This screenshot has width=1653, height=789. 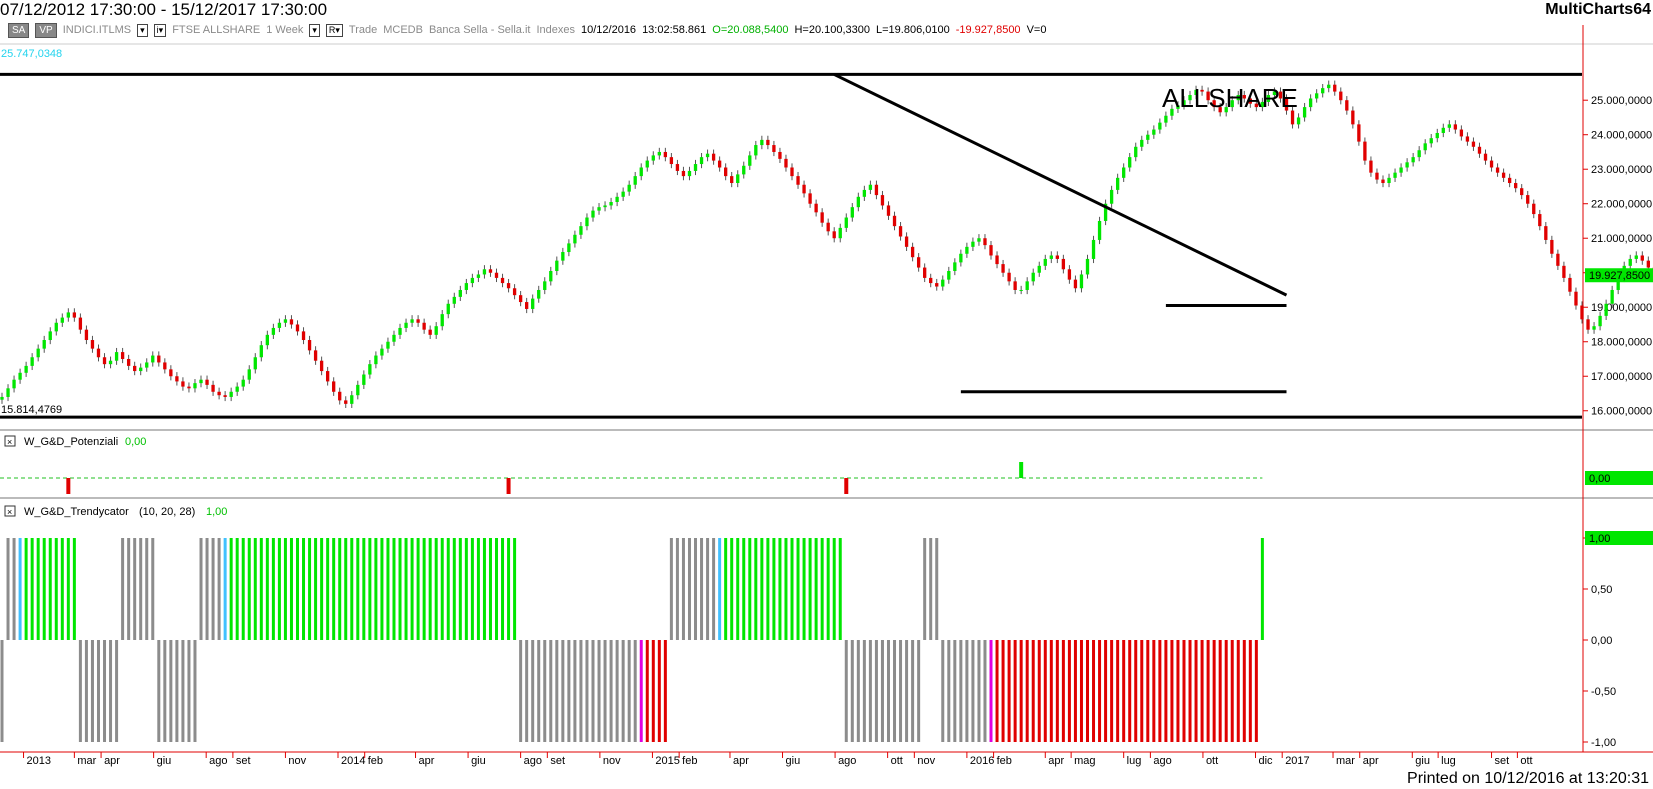 I want to click on price-axis-tick-label: 24.000,0000, so click(x=1621, y=136).